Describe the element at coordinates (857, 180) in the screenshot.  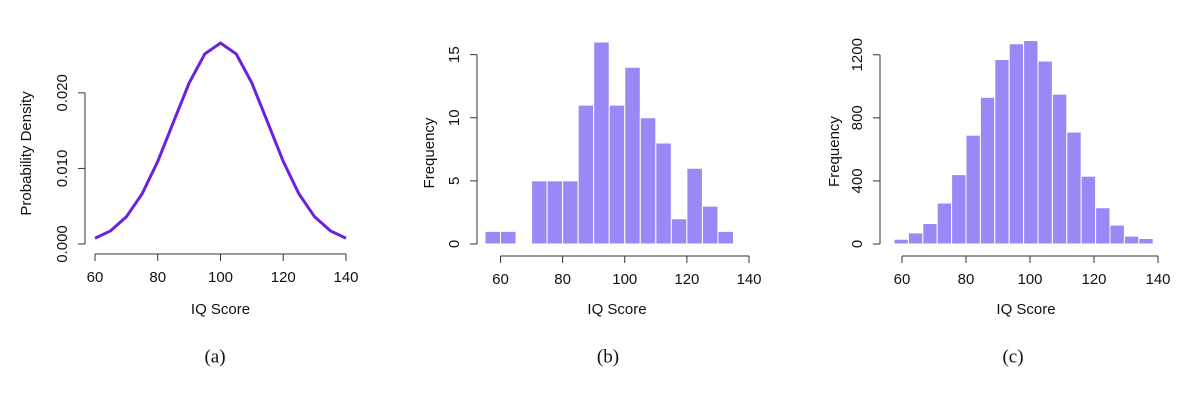
I see `y-tick-label: 400` at that location.